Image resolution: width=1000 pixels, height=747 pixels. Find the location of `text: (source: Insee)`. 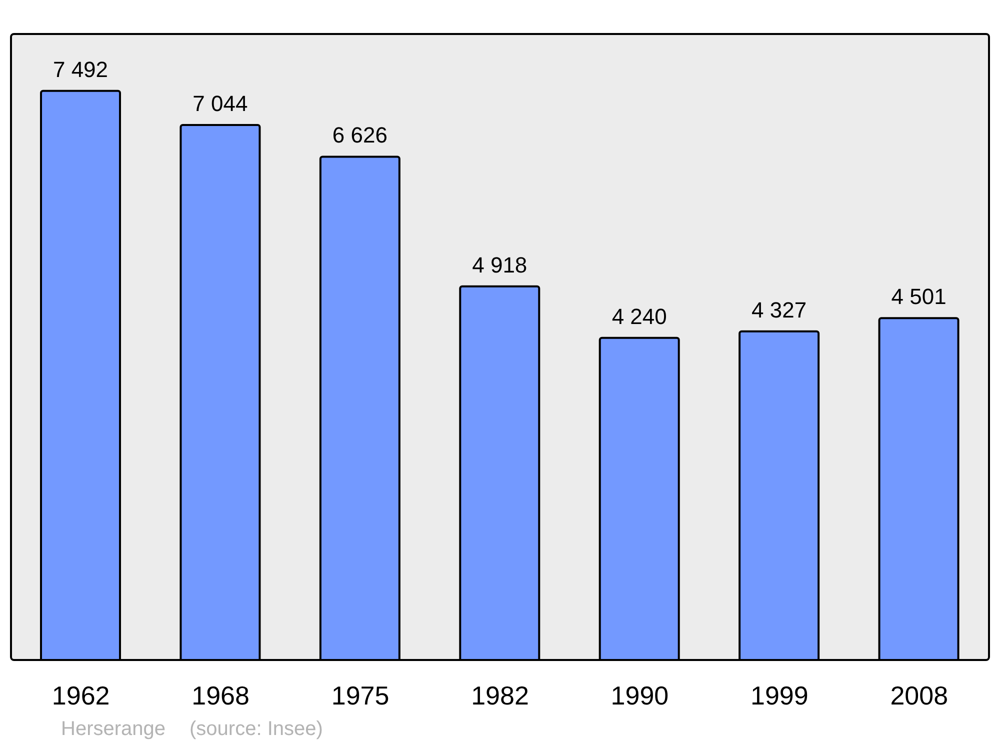

text: (source: Insee) is located at coordinates (256, 729).